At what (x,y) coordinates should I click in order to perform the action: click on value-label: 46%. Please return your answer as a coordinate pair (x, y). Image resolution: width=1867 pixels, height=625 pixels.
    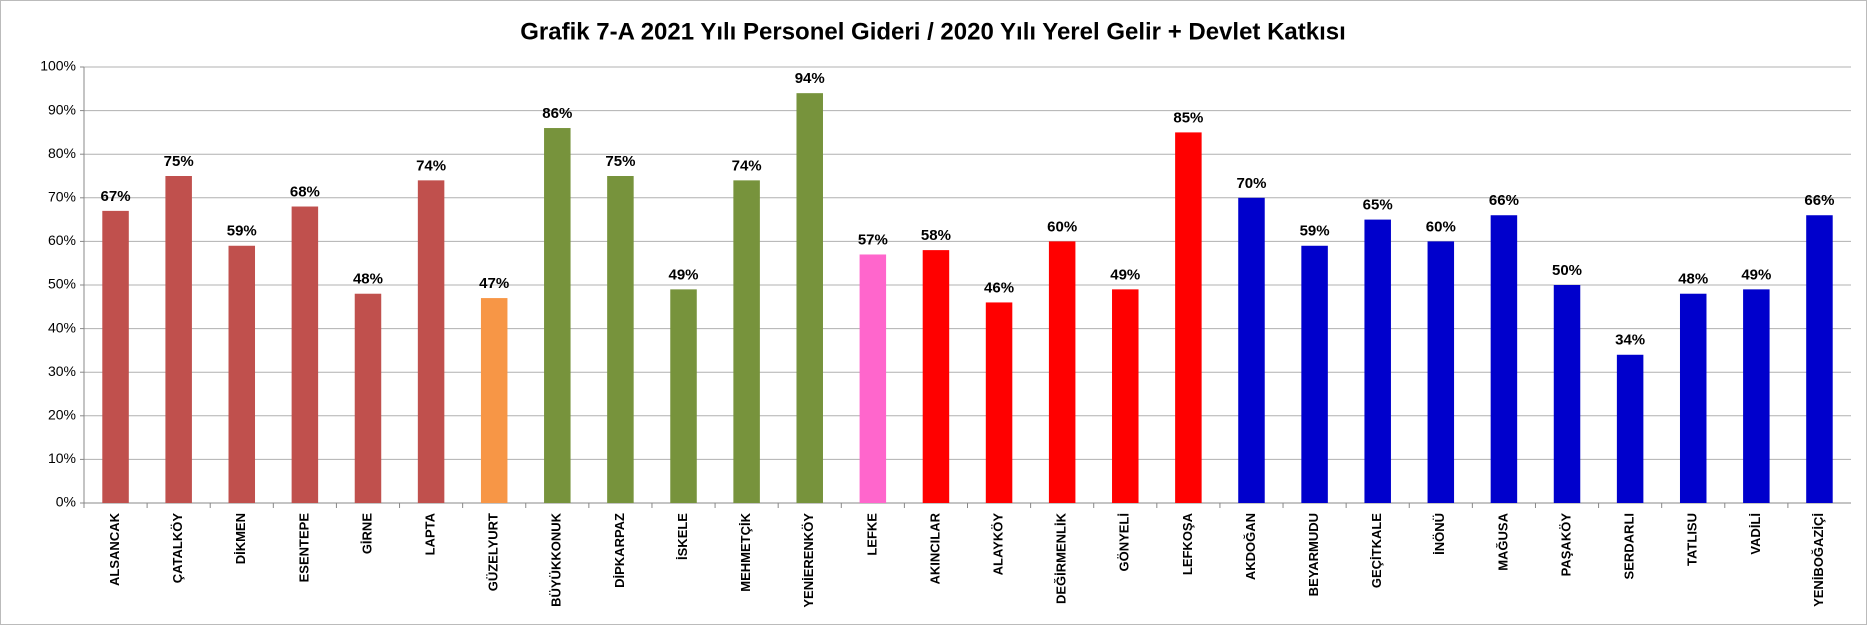
    Looking at the image, I should click on (999, 287).